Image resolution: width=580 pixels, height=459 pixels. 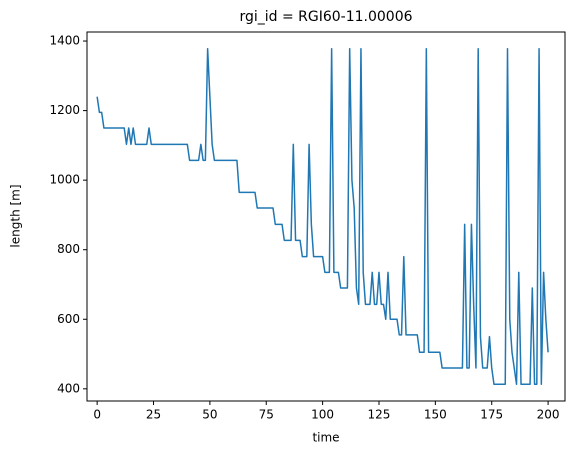 What do you see at coordinates (435, 415) in the screenshot?
I see `x-tick-label: 150` at bounding box center [435, 415].